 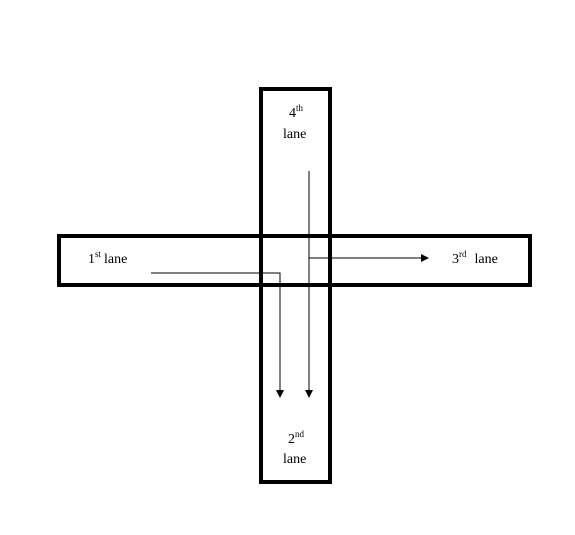 I want to click on third-lane-number: 3, so click(x=455, y=259).